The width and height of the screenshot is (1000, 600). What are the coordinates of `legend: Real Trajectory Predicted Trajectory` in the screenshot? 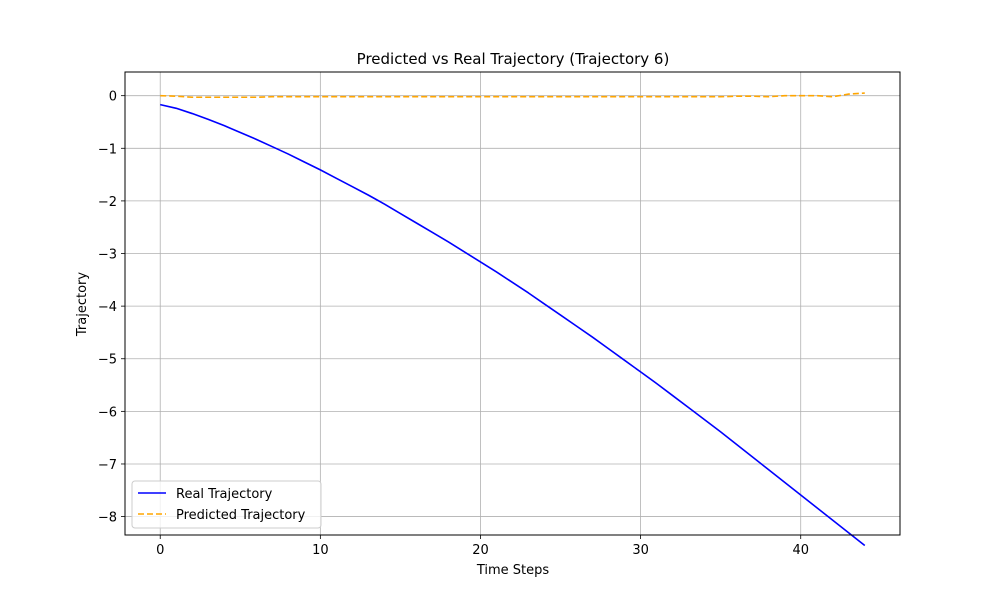 It's located at (226, 504).